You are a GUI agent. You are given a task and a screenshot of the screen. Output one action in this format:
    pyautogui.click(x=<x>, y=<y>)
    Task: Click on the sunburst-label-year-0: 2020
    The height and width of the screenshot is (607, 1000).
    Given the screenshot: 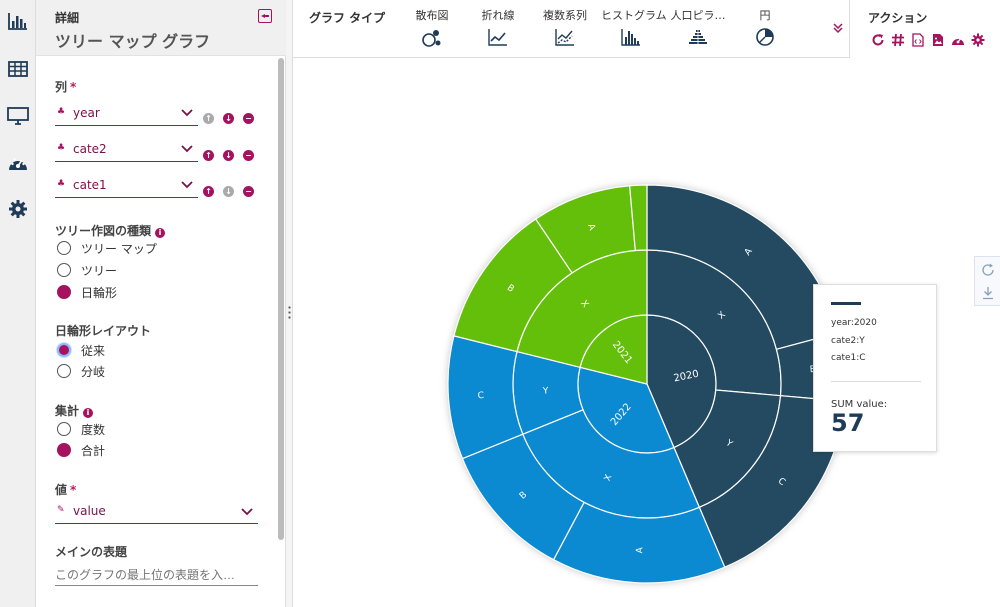 What is the action you would take?
    pyautogui.click(x=686, y=377)
    